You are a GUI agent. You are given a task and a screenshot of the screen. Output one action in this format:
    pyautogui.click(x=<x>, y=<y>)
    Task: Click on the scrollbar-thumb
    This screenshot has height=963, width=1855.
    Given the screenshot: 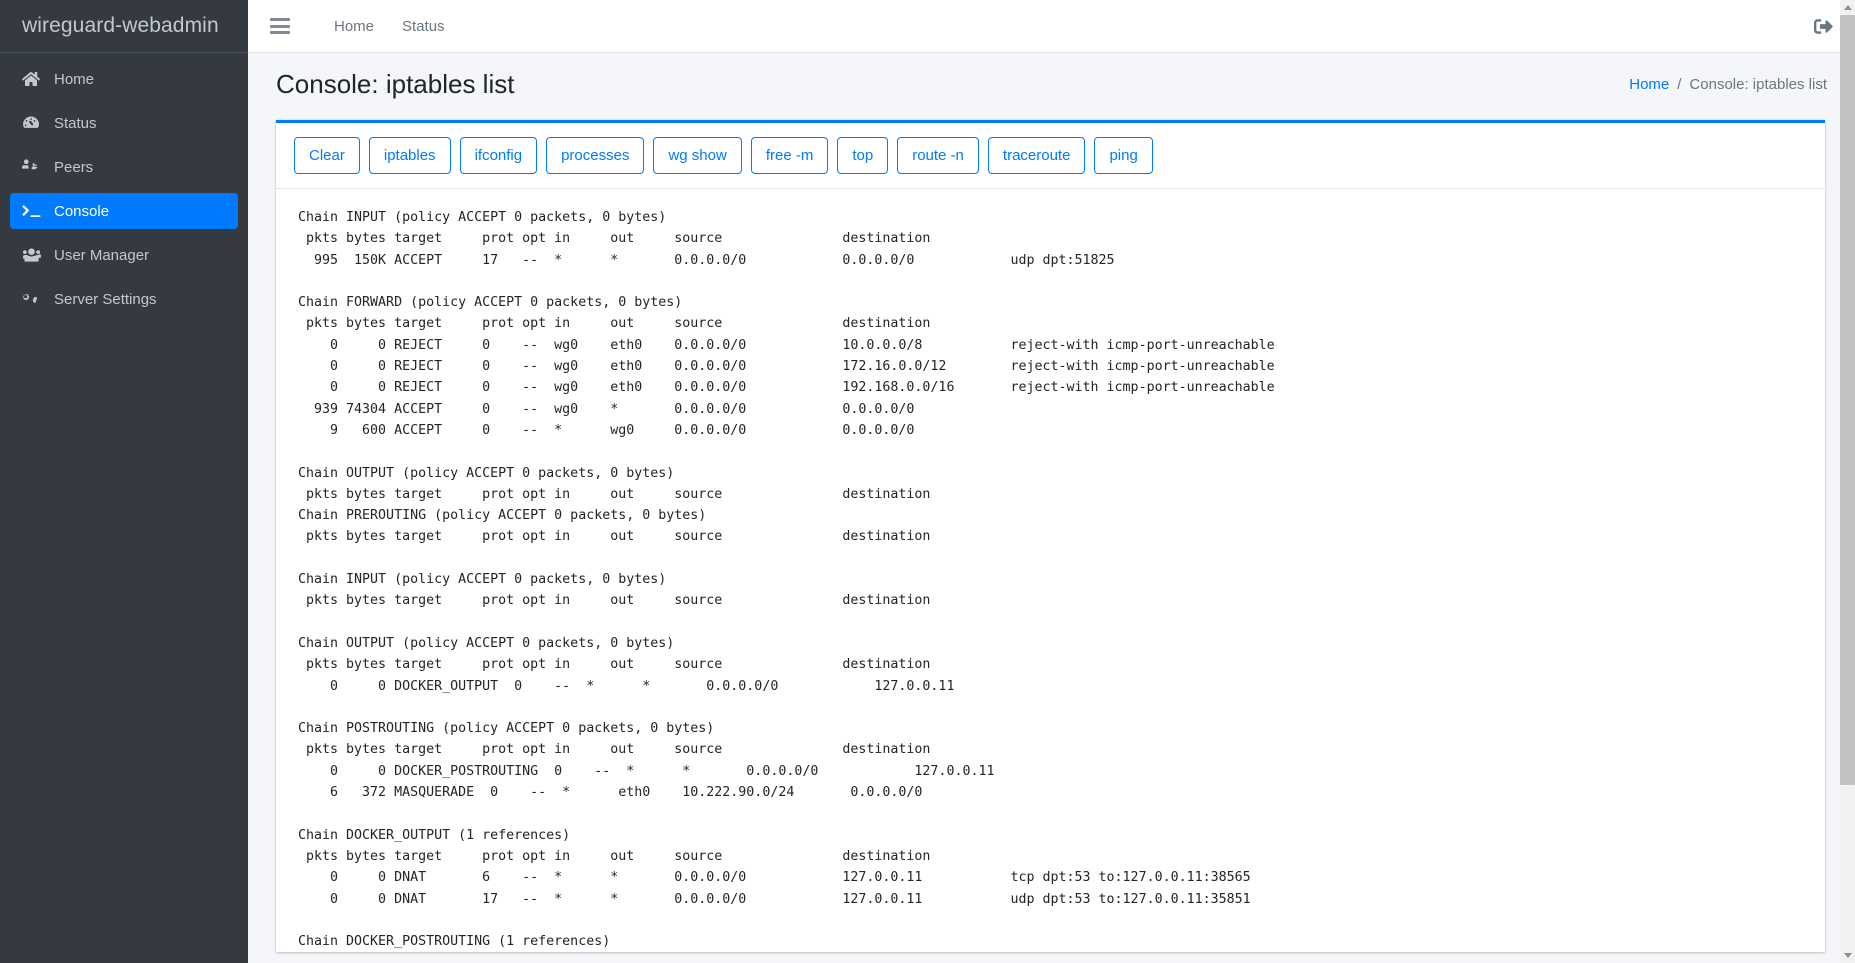 What is the action you would take?
    pyautogui.click(x=1847, y=400)
    